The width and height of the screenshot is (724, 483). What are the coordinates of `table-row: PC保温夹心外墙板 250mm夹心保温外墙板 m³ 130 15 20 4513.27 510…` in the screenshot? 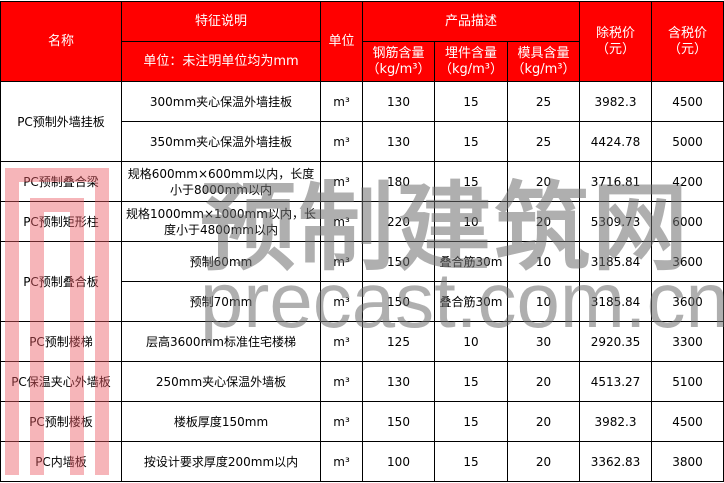 It's located at (362, 381).